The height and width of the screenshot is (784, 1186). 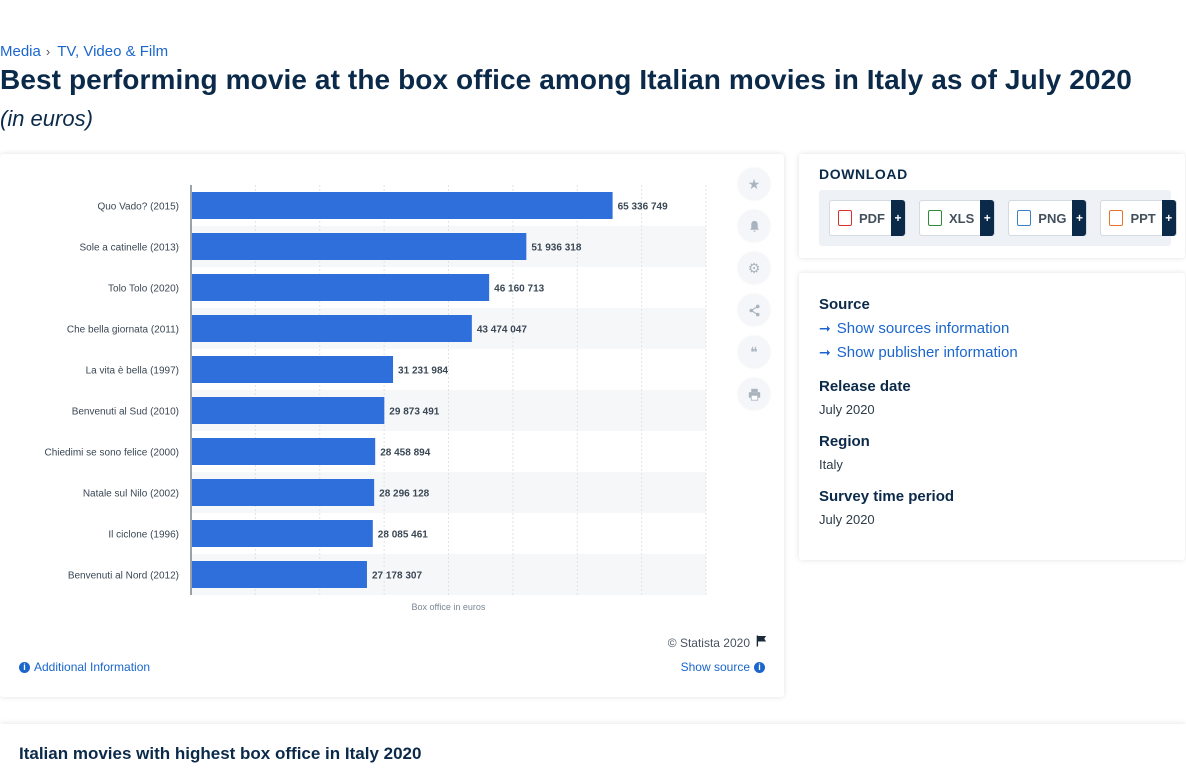 I want to click on value-label: 46 160 713, so click(x=519, y=289).